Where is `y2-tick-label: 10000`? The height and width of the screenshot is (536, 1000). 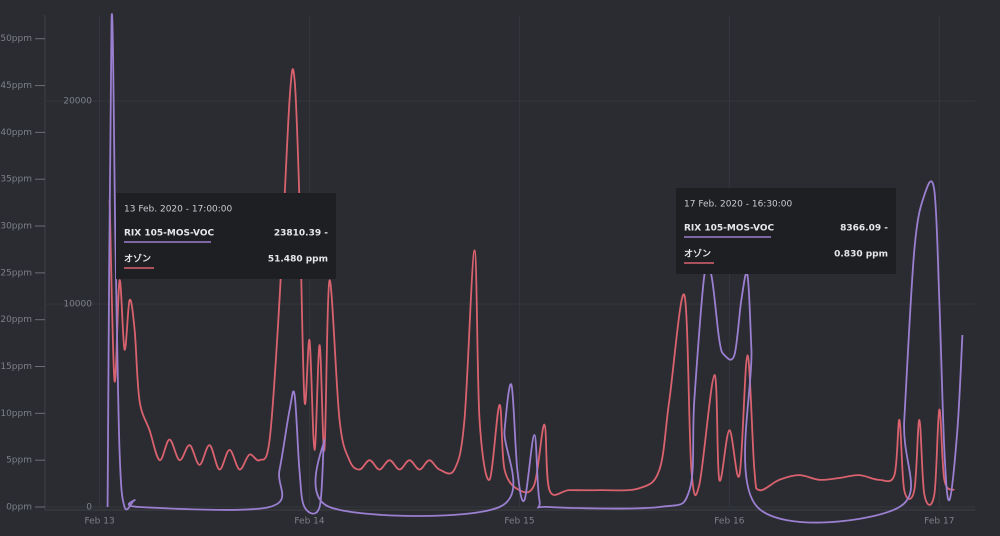 y2-tick-label: 10000 is located at coordinates (77, 305).